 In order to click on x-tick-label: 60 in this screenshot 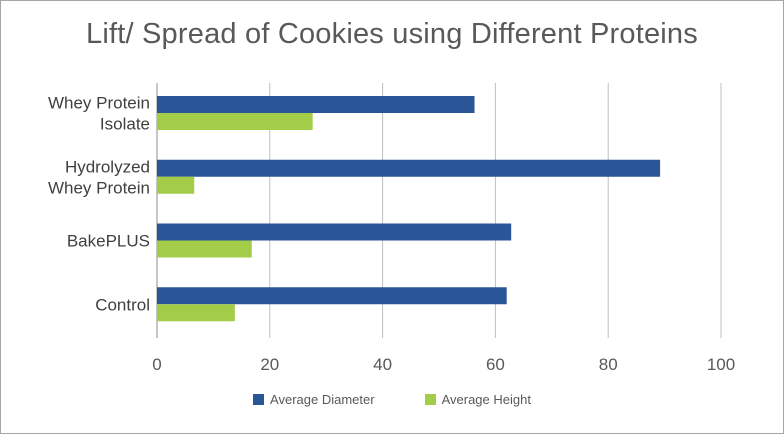, I will do `click(495, 364)`.